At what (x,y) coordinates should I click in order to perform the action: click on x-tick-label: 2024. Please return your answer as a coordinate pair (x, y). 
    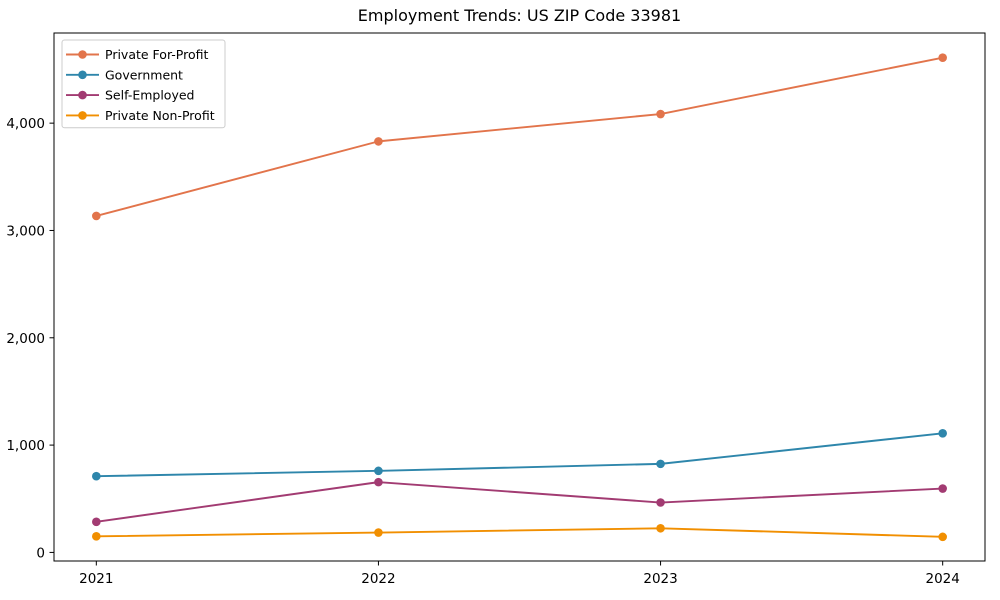
    Looking at the image, I should click on (943, 579).